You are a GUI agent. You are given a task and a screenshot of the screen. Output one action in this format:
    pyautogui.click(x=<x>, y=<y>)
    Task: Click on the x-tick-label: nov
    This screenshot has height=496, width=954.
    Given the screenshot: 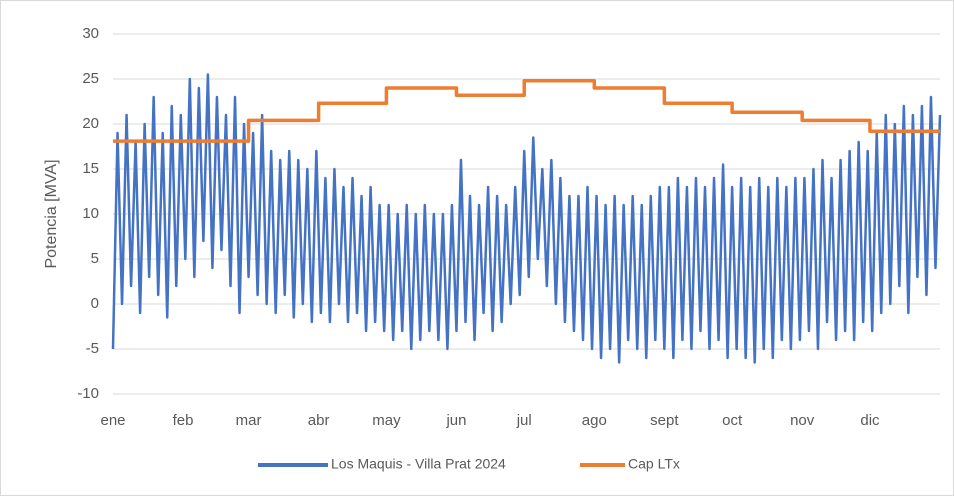 What is the action you would take?
    pyautogui.click(x=802, y=420)
    